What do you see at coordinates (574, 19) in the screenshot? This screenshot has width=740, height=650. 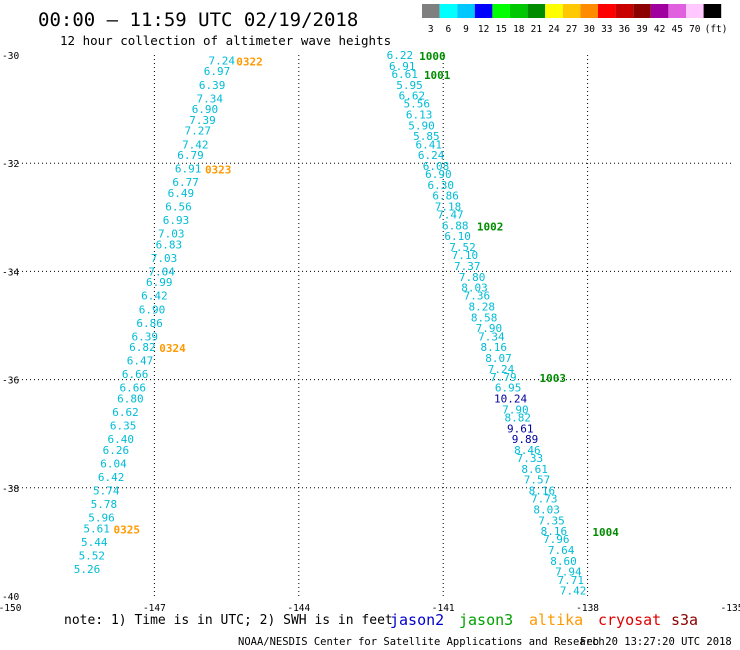 I see `color-legend: 3 6 9 12 15 18 21 24 27 30 33 36 39 42 45 70 (ft)` at bounding box center [574, 19].